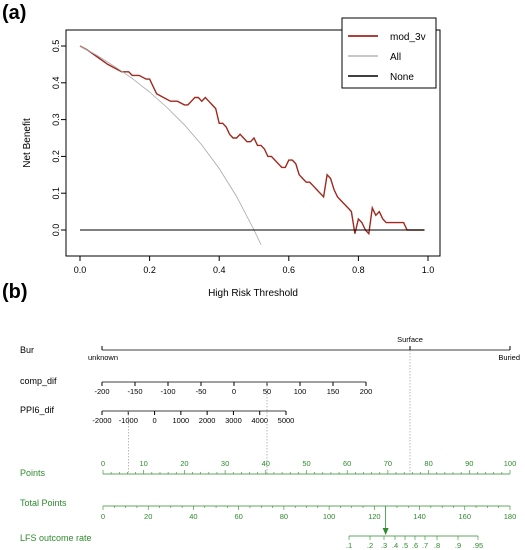  What do you see at coordinates (289, 270) in the screenshot?
I see `x-tick-label: 0.6` at bounding box center [289, 270].